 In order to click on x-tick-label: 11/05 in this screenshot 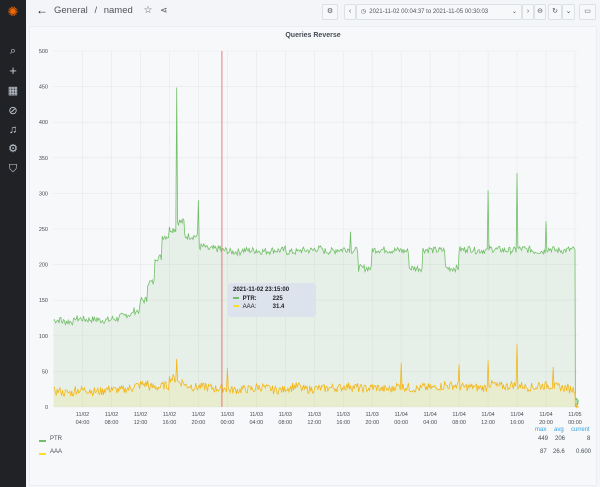, I will do `click(574, 415)`.